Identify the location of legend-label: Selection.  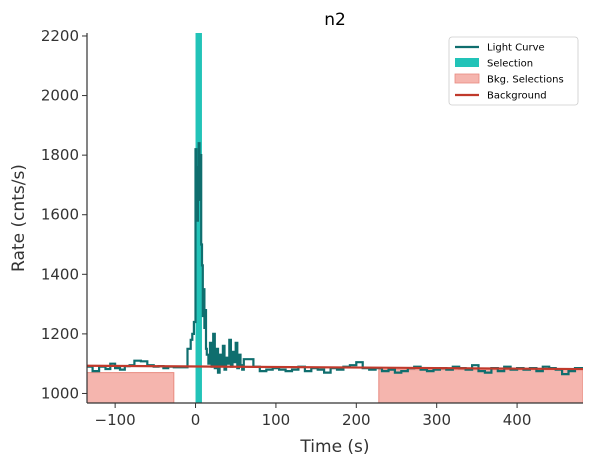
(510, 64).